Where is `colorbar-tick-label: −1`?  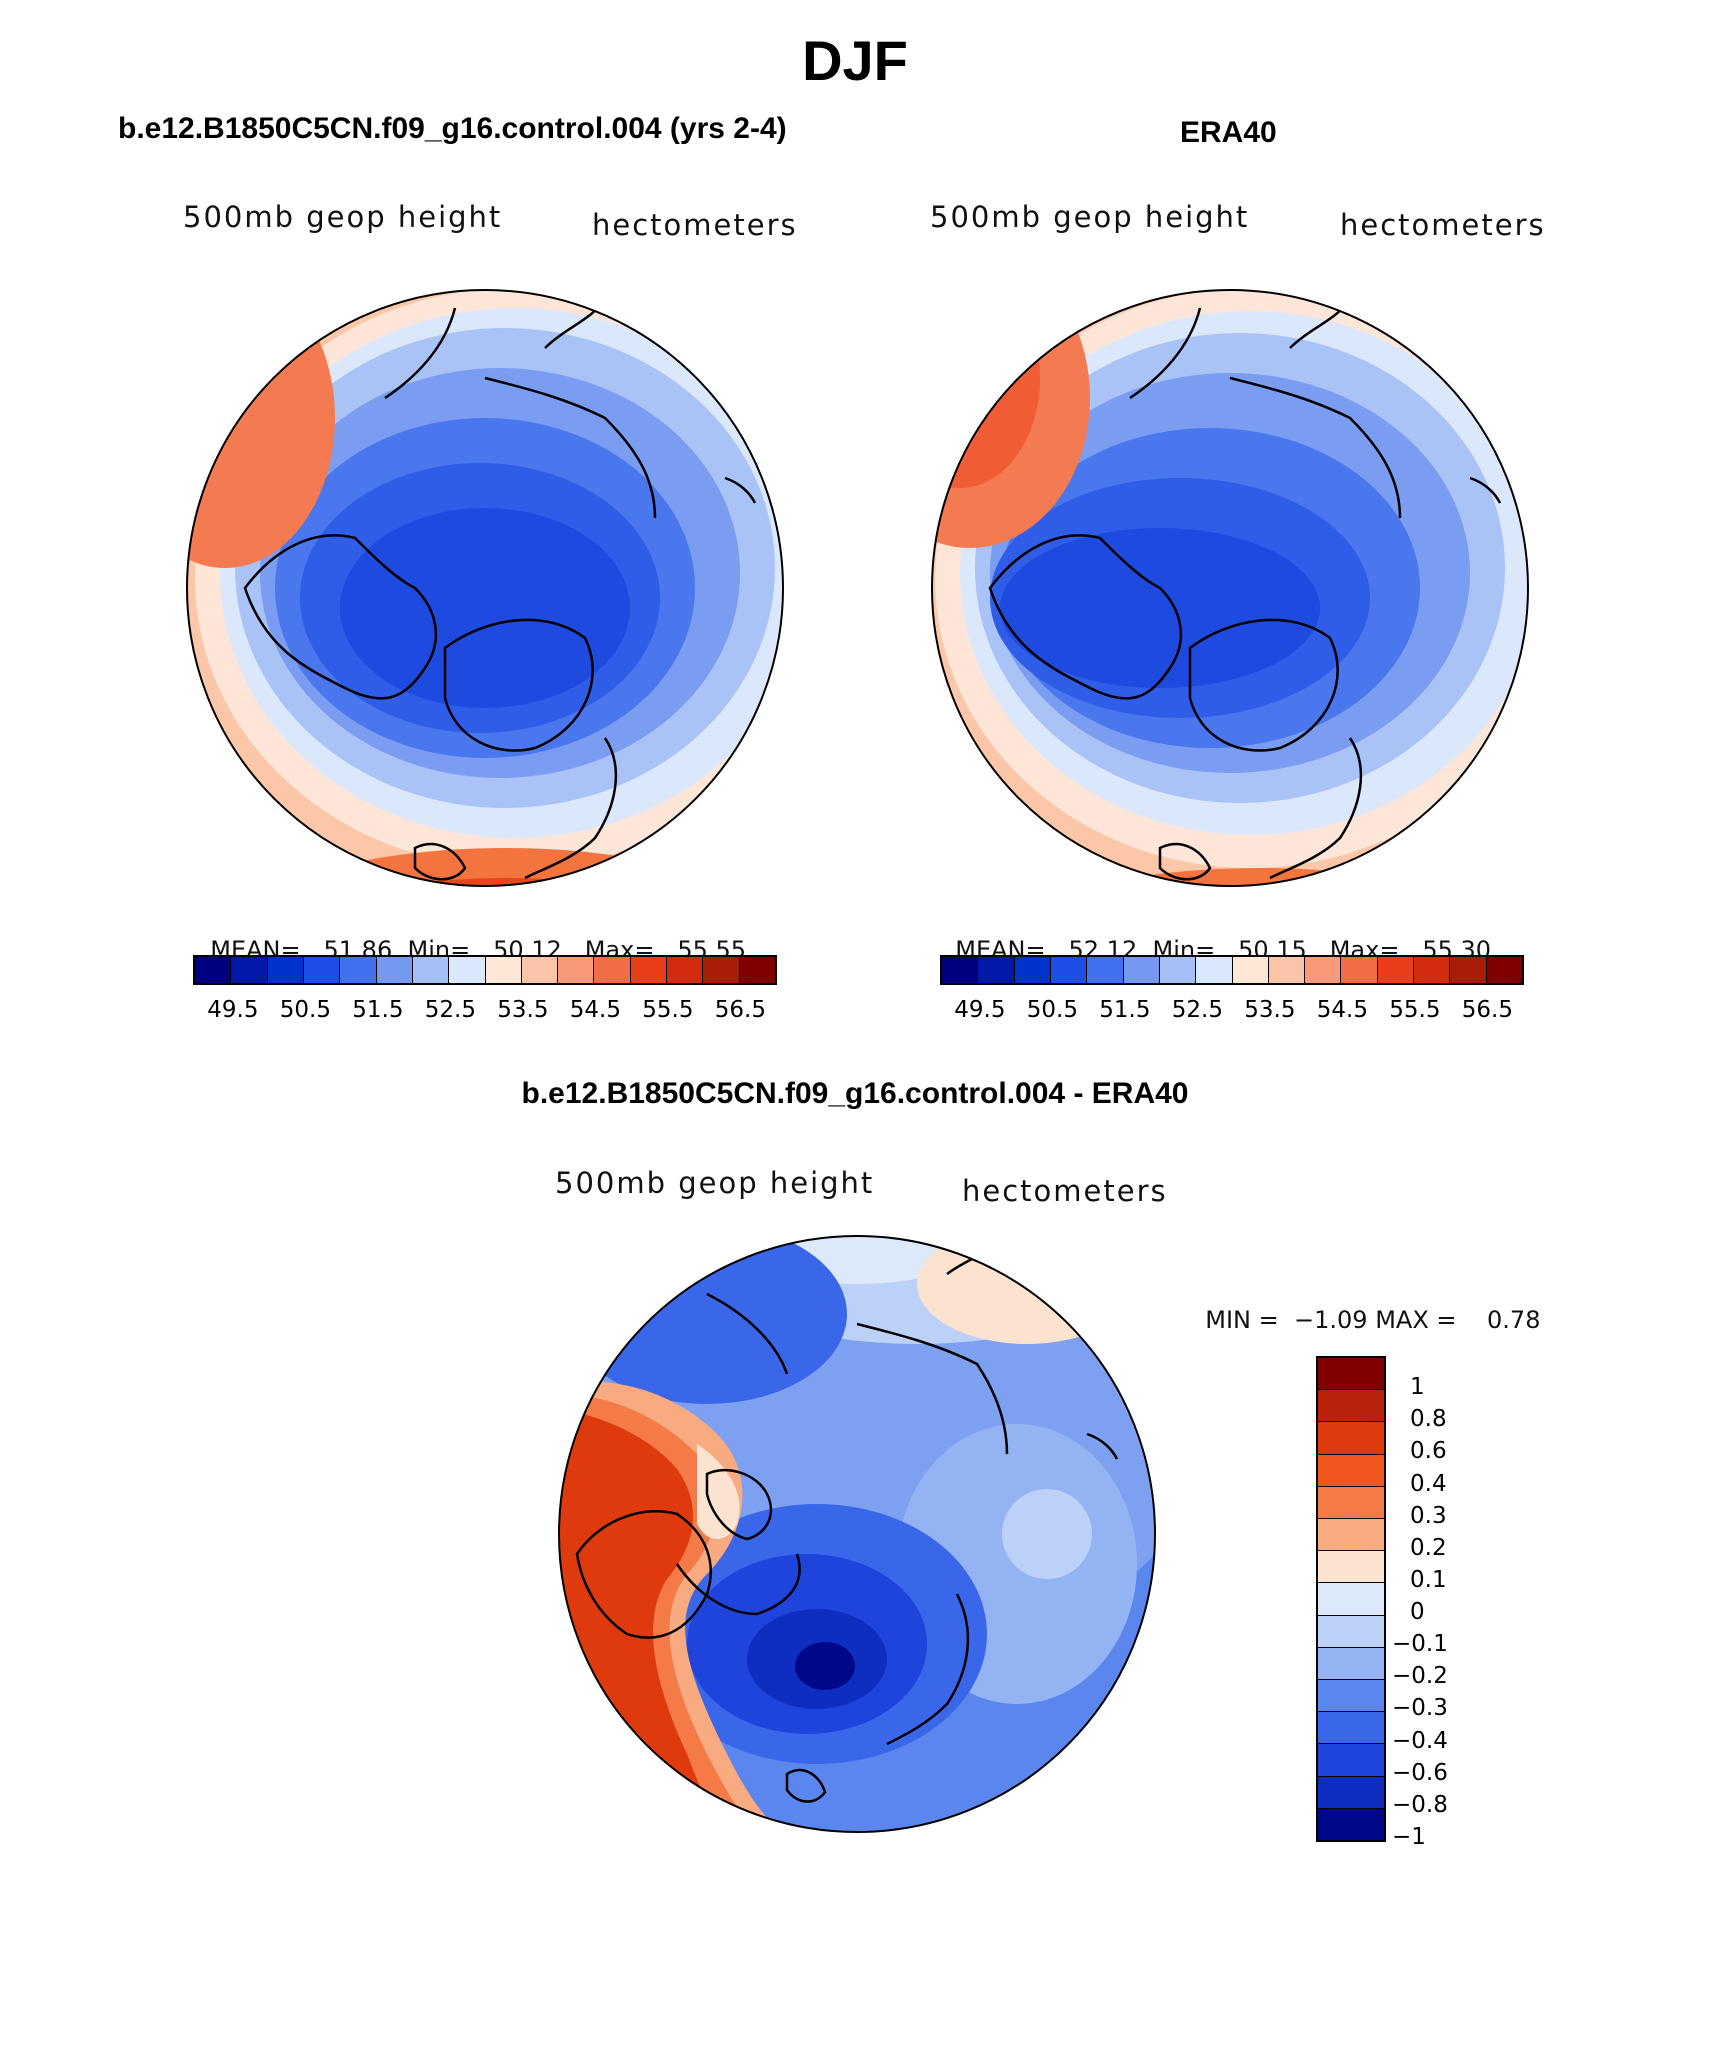
colorbar-tick-label: −1 is located at coordinates (1409, 1837).